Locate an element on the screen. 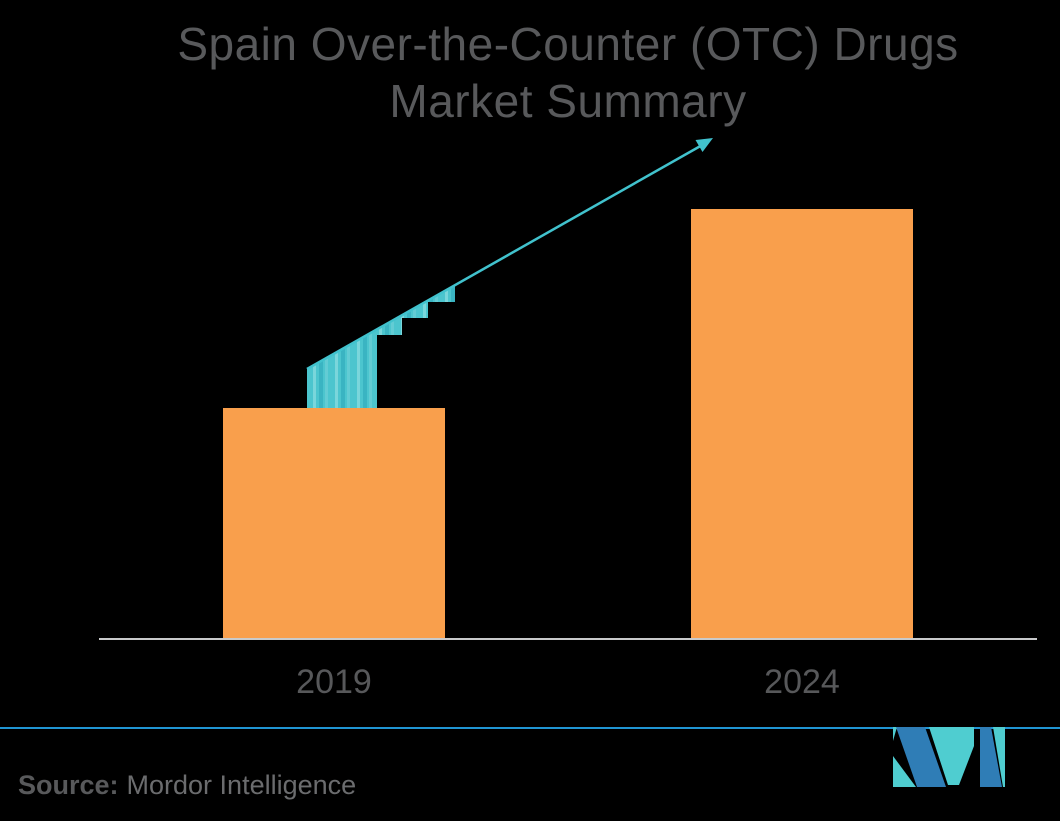 The image size is (1060, 821). x-tick-label-2024: 2024 is located at coordinates (802, 682).